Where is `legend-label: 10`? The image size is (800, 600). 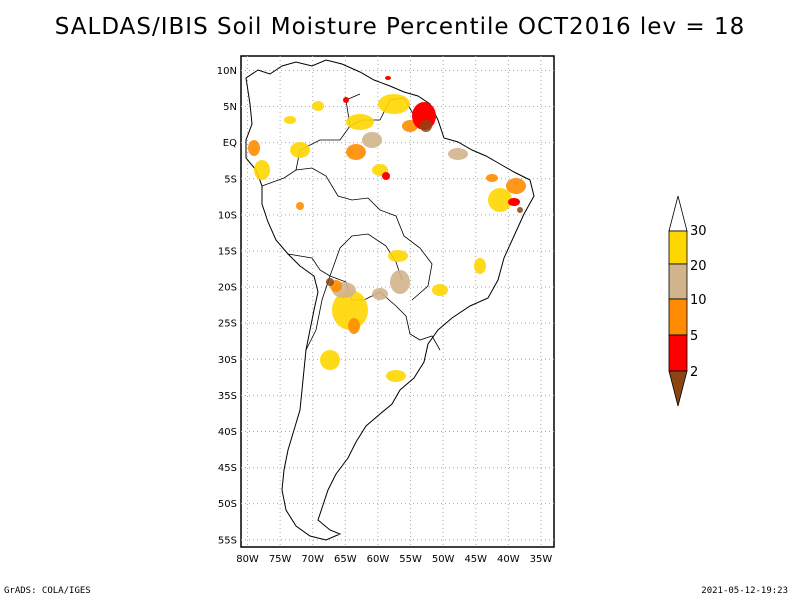
legend-label: 10 is located at coordinates (698, 300).